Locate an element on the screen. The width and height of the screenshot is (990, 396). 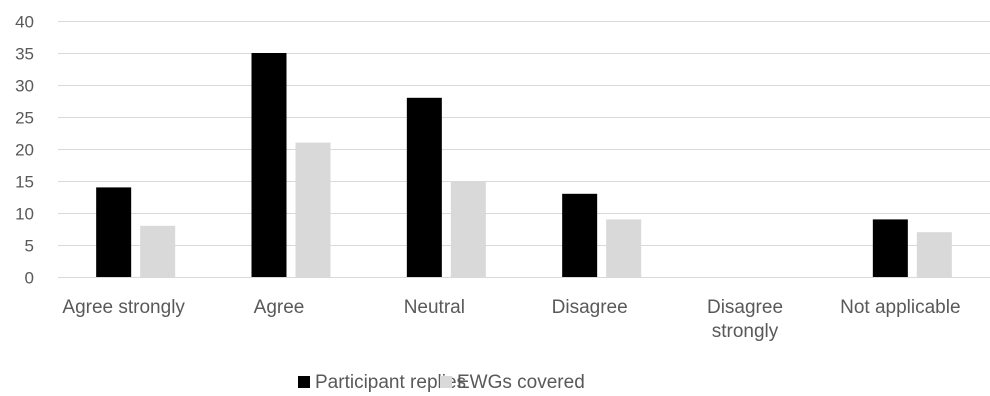
y-tick-label: 30 is located at coordinates (24, 86).